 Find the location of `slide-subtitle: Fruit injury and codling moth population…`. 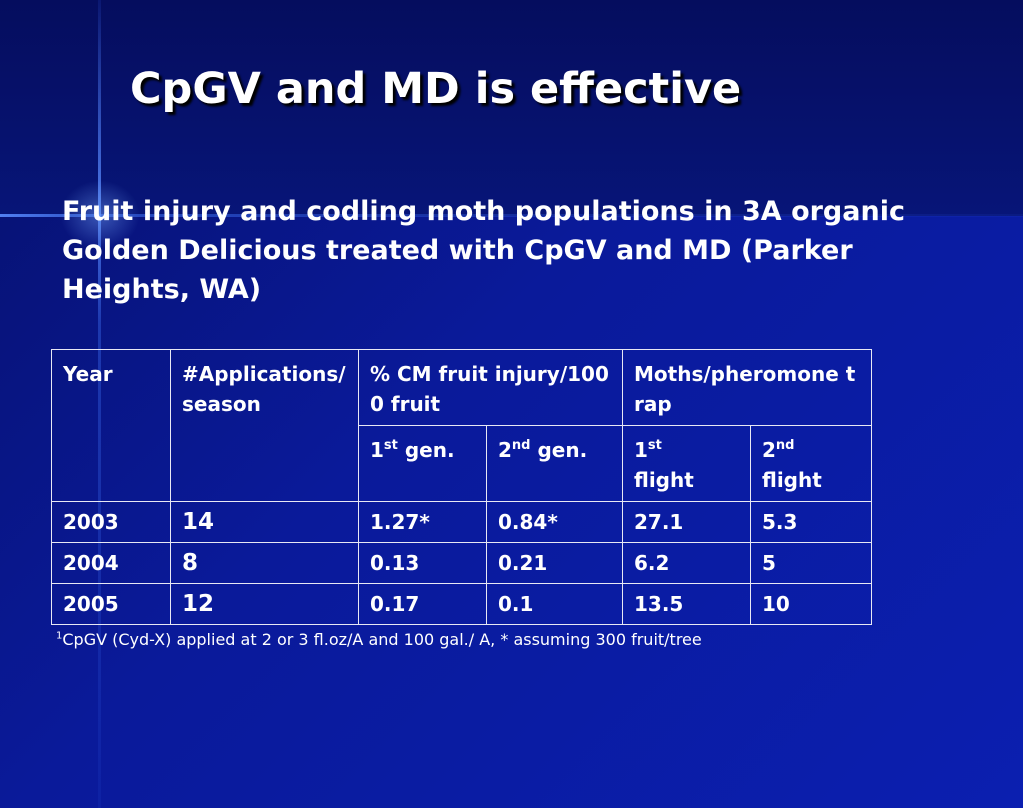

slide-subtitle: Fruit injury and codling moth population… is located at coordinates (483, 250).